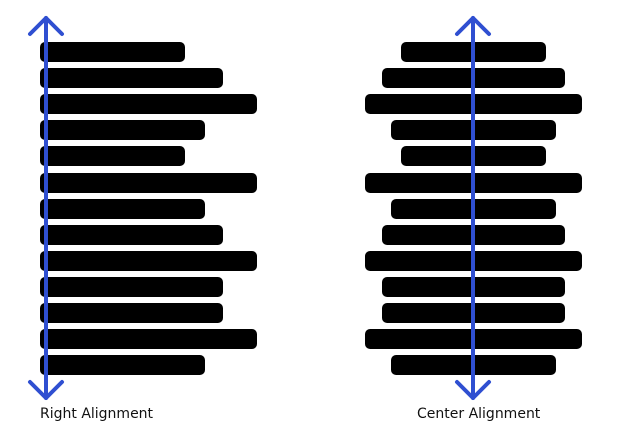 The width and height of the screenshot is (623, 444). What do you see at coordinates (479, 414) in the screenshot?
I see `right-caption: Center Alignment` at bounding box center [479, 414].